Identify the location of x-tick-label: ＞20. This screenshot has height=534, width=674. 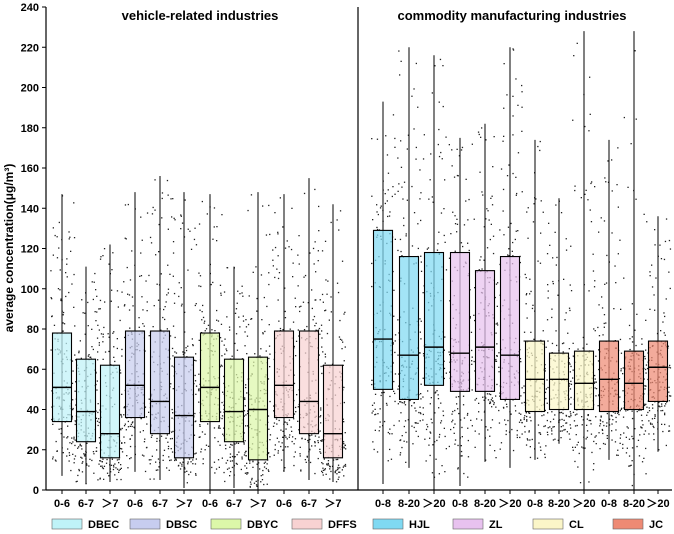
(509, 504).